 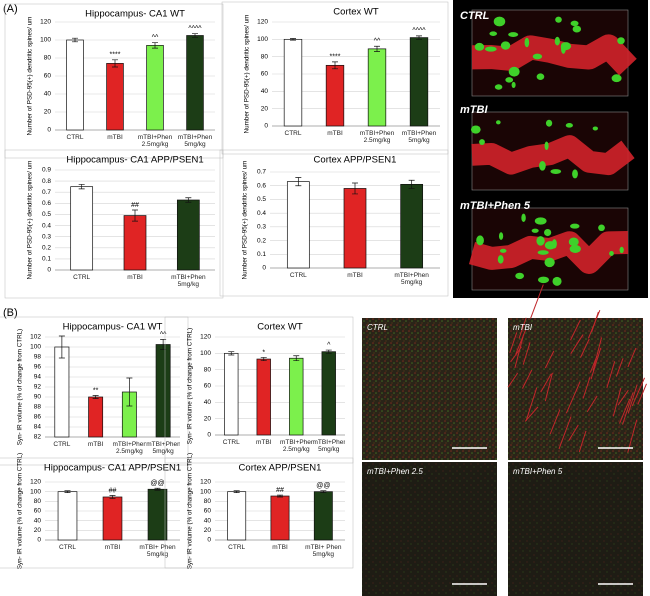 I want to click on chart-title: Hippocampus- CA1 WT, so click(x=113, y=327).